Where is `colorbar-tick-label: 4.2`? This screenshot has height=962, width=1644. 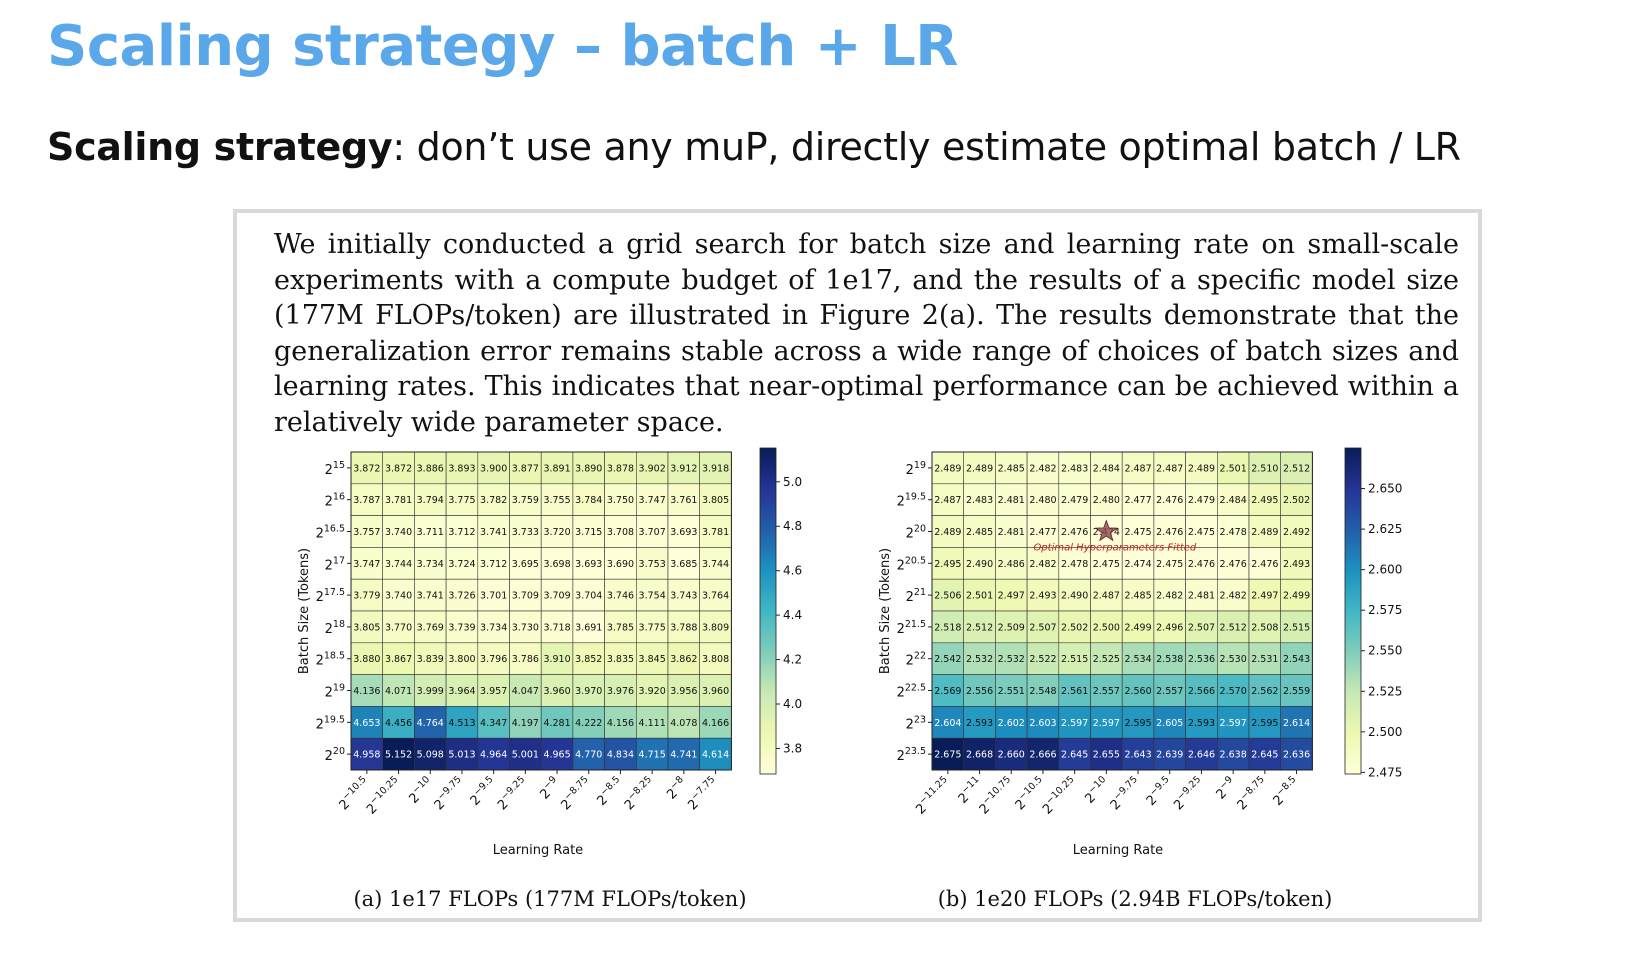 colorbar-tick-label: 4.2 is located at coordinates (792, 660).